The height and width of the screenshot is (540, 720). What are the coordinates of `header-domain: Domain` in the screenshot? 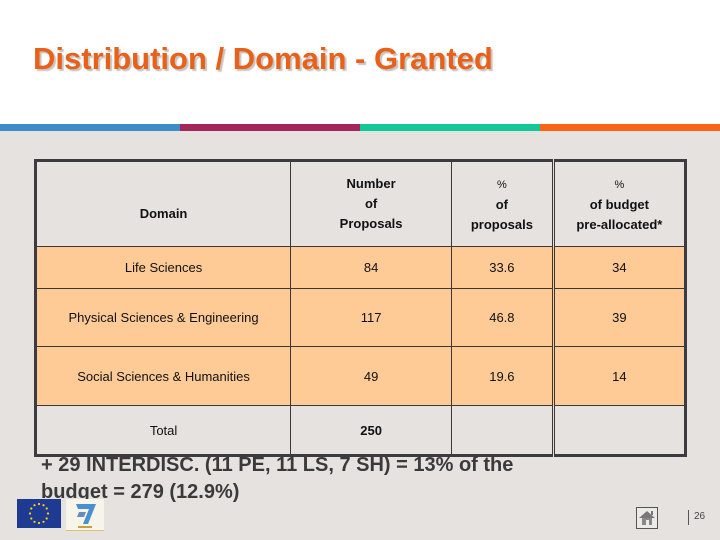 It's located at (163, 203).